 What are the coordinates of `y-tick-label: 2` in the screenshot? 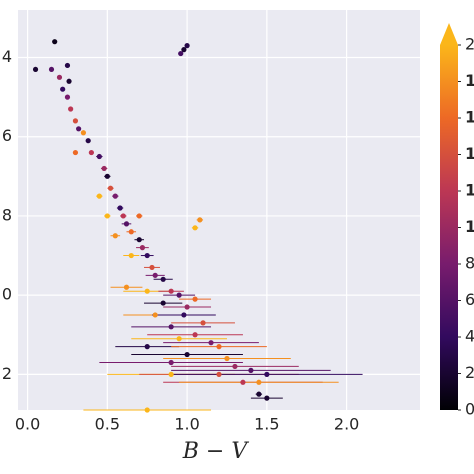 It's located at (7, 373).